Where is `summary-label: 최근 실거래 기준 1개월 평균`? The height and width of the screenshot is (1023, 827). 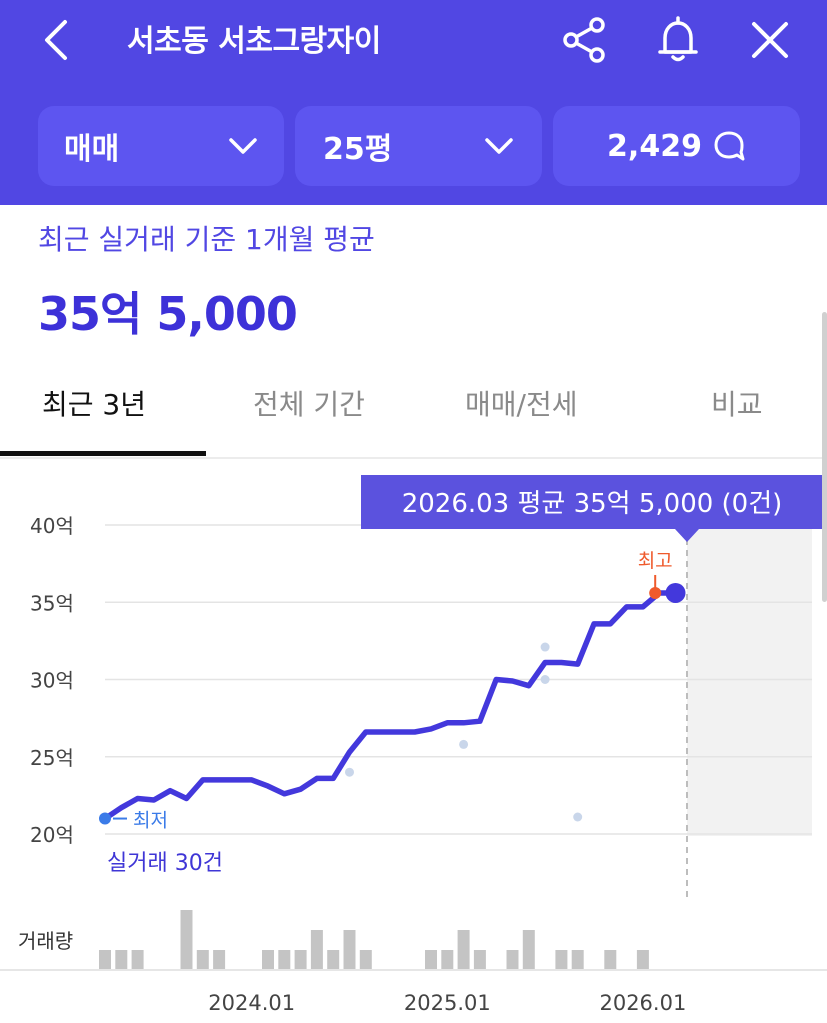 summary-label: 최근 실거래 기준 1개월 평균 is located at coordinates (206, 239).